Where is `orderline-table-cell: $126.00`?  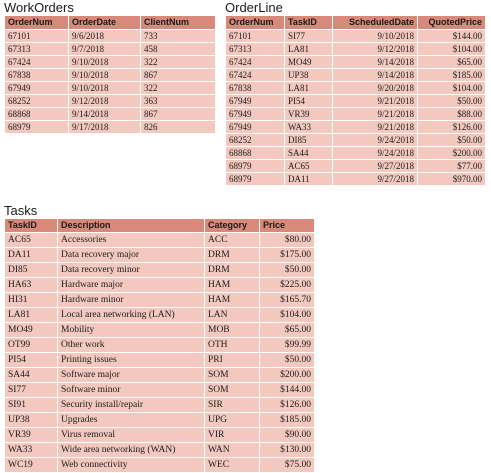
orderline-table-cell: $126.00 is located at coordinates (451, 127).